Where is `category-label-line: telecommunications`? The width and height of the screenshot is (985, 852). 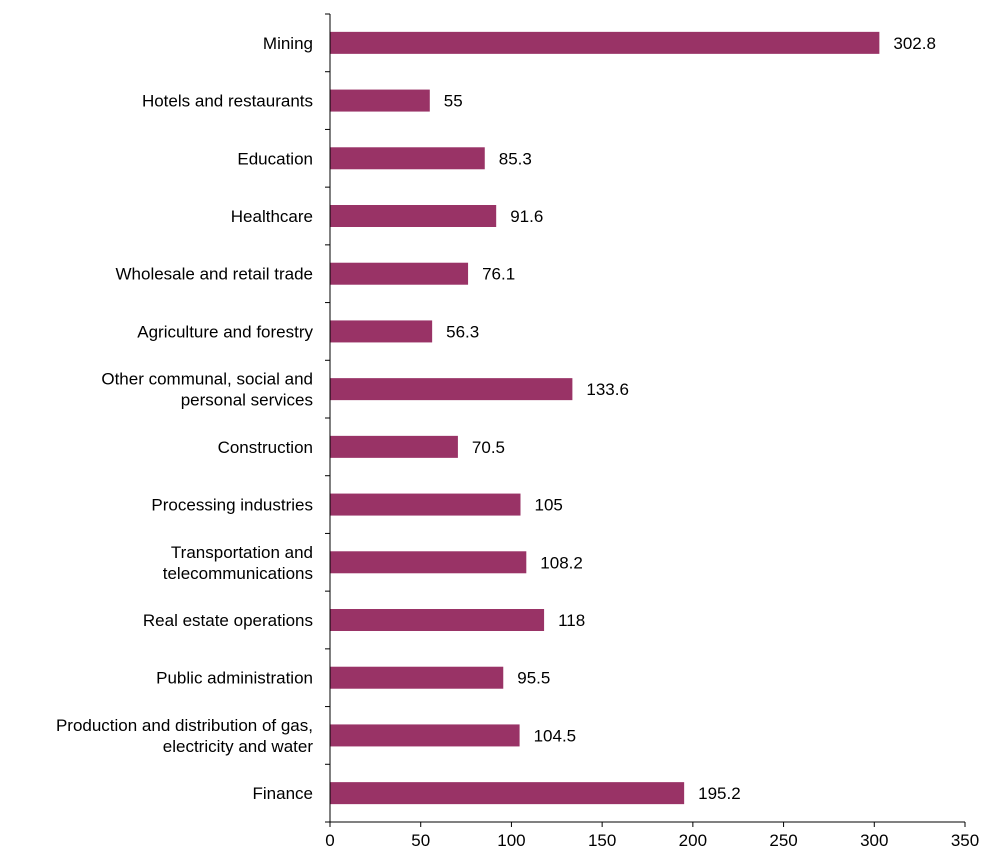 category-label-line: telecommunications is located at coordinates (238, 573).